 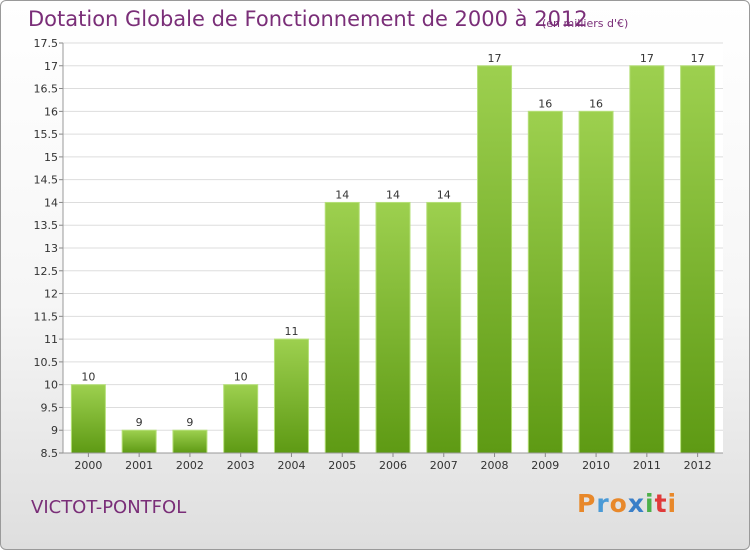 I want to click on bar-2012, so click(x=698, y=259).